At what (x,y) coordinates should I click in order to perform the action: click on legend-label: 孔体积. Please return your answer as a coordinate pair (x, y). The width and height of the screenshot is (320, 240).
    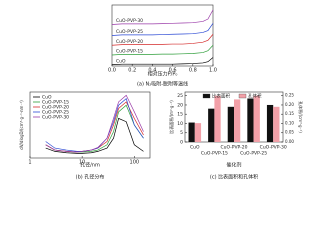
    Looking at the image, I should click on (255, 96).